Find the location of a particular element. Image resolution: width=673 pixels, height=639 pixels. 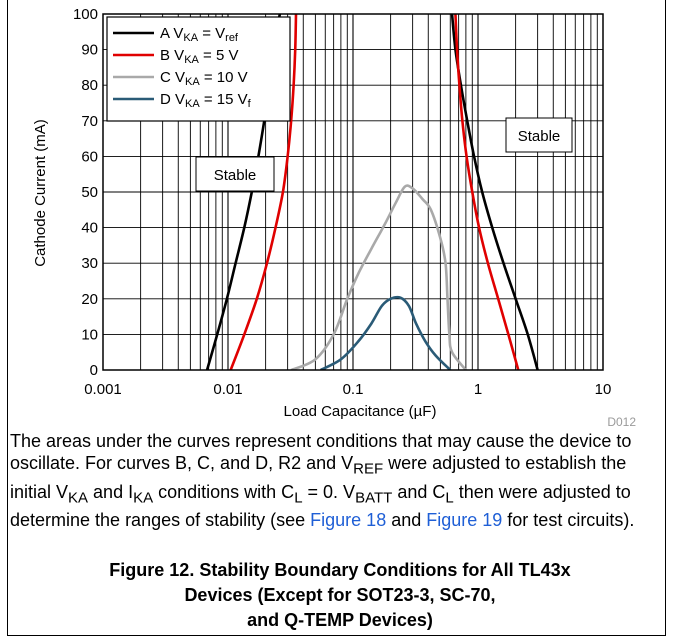

y-tick-label: 30 is located at coordinates (89, 263).